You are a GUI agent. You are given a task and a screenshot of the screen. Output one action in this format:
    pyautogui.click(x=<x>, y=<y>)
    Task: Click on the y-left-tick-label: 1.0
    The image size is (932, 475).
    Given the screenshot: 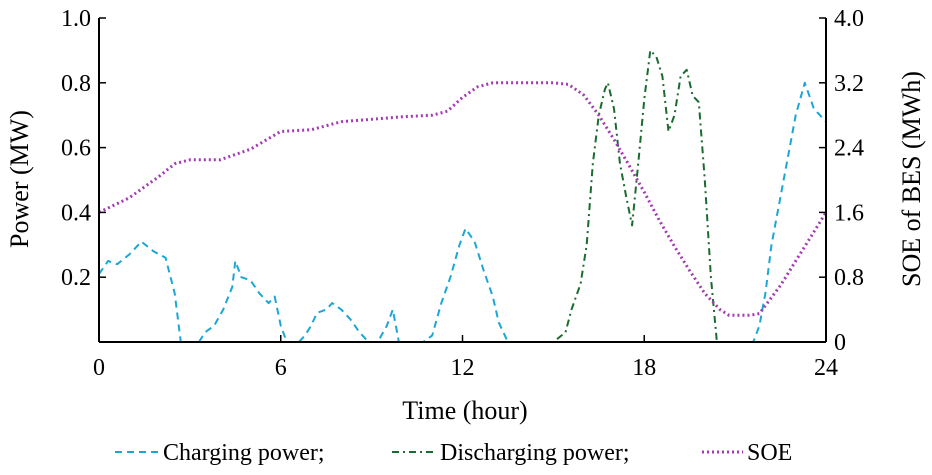 What is the action you would take?
    pyautogui.click(x=76, y=19)
    